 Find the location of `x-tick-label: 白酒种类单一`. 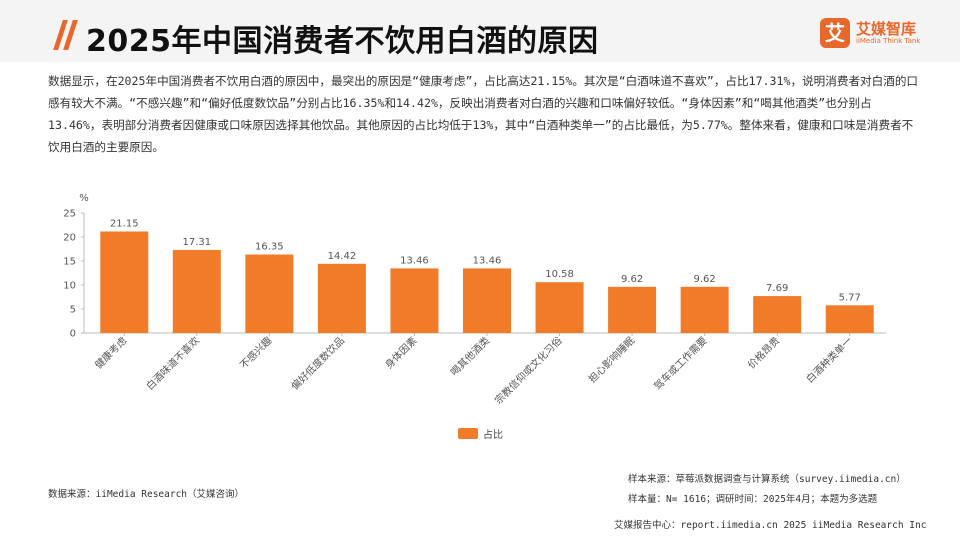

x-tick-label: 白酒种类单一 is located at coordinates (829, 360).